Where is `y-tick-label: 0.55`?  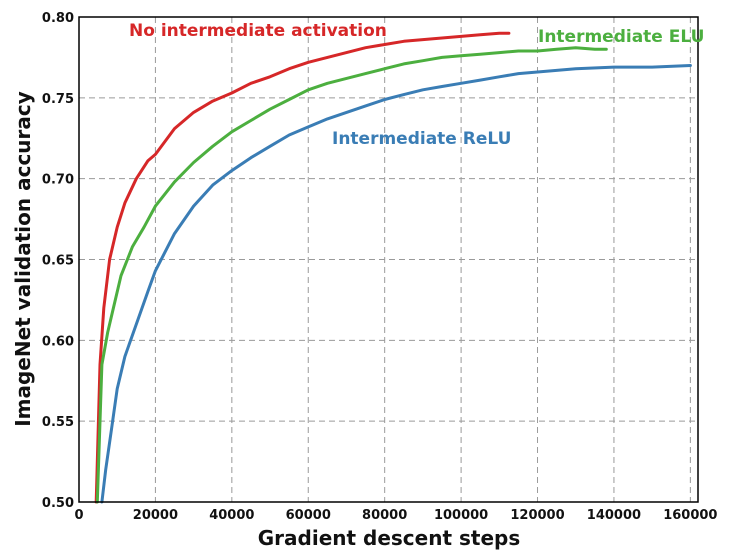 y-tick-label: 0.55 is located at coordinates (58, 422).